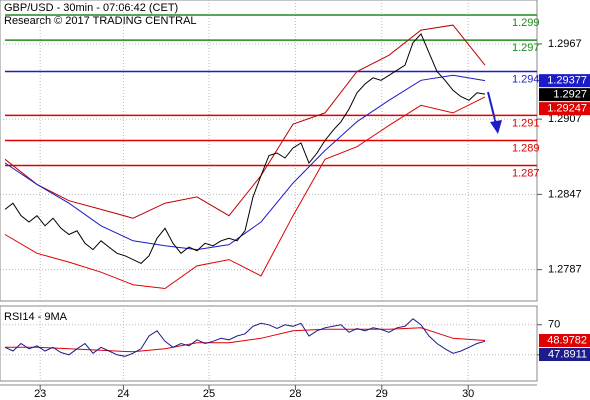  I want to click on price-tag-label: 1.29247, so click(567, 109).